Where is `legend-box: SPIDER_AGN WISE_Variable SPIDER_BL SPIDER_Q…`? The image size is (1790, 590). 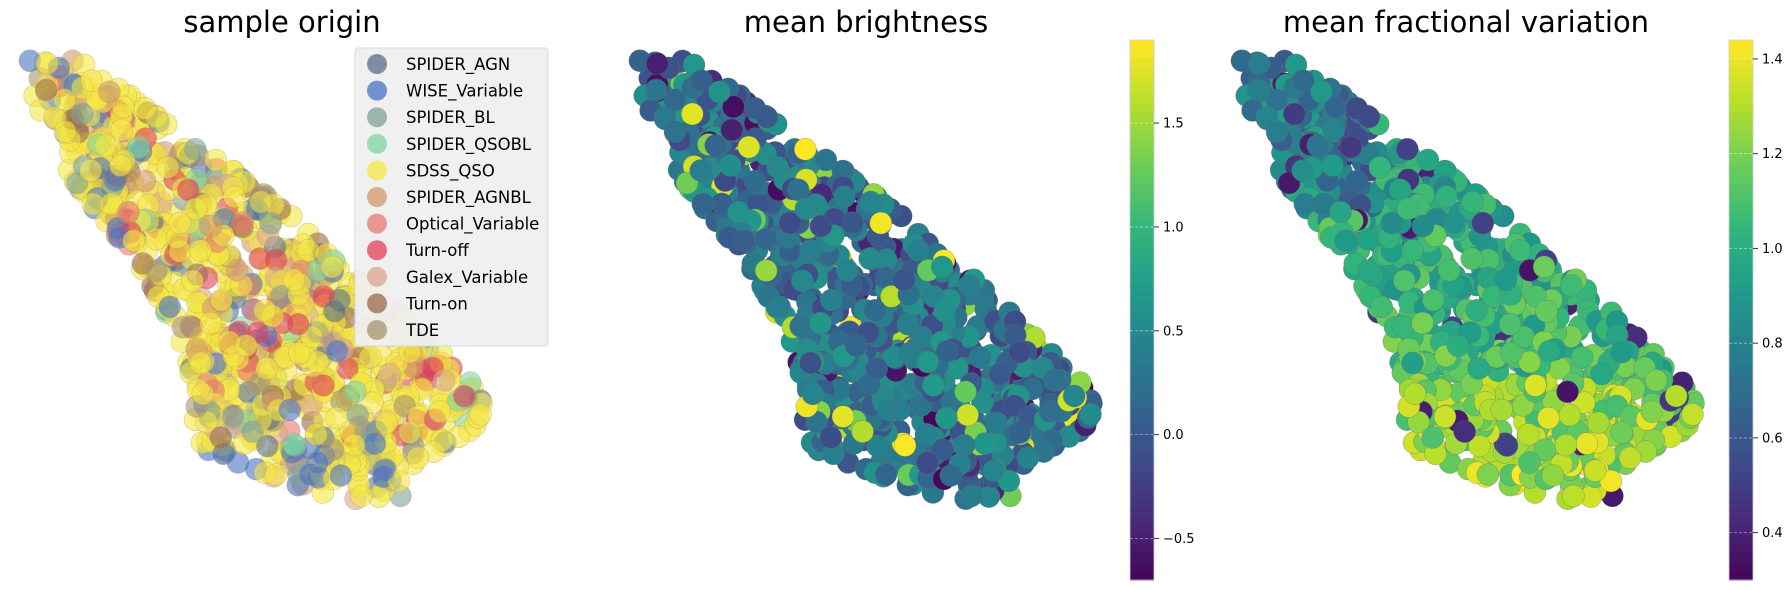 legend-box: SPIDER_AGN WISE_Variable SPIDER_BL SPIDER_Q… is located at coordinates (451, 197).